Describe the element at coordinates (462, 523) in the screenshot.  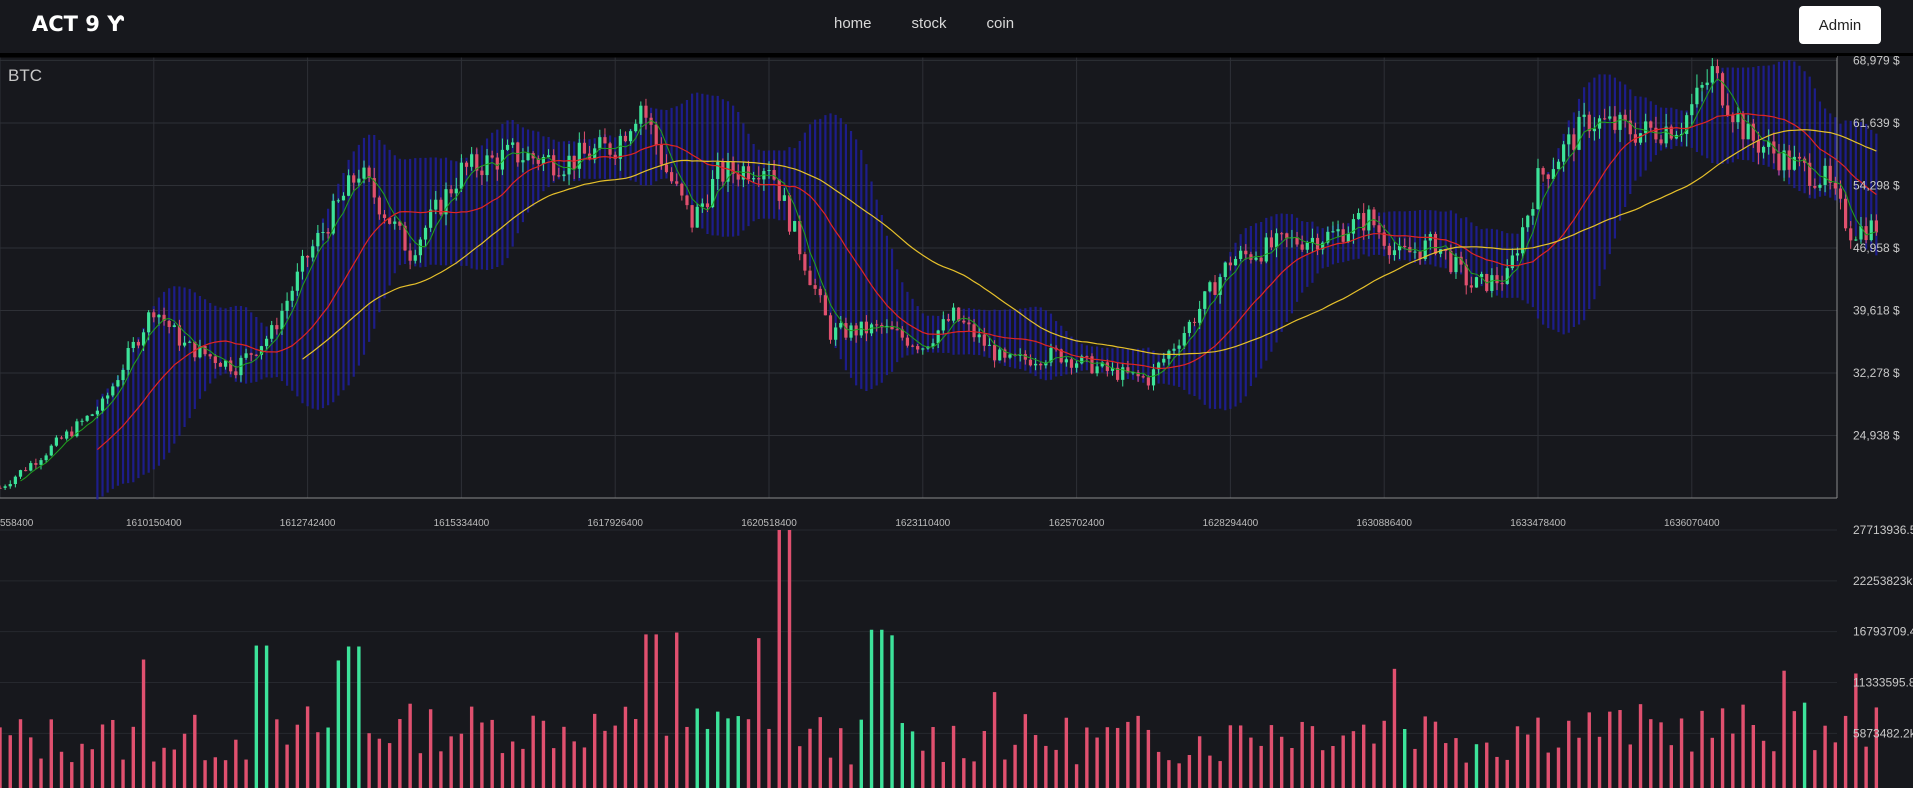
I see `time-axis-label: 1615334400` at that location.